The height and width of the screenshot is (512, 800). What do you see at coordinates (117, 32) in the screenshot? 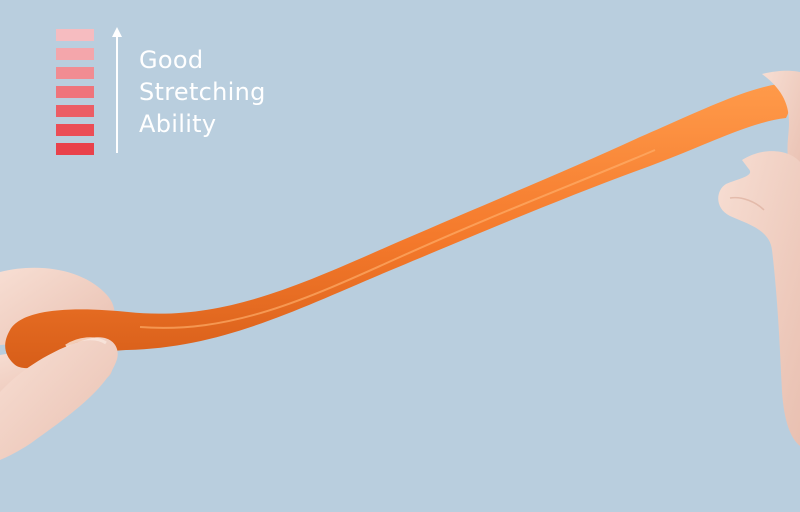
I see `up-arrow-icon` at bounding box center [117, 32].